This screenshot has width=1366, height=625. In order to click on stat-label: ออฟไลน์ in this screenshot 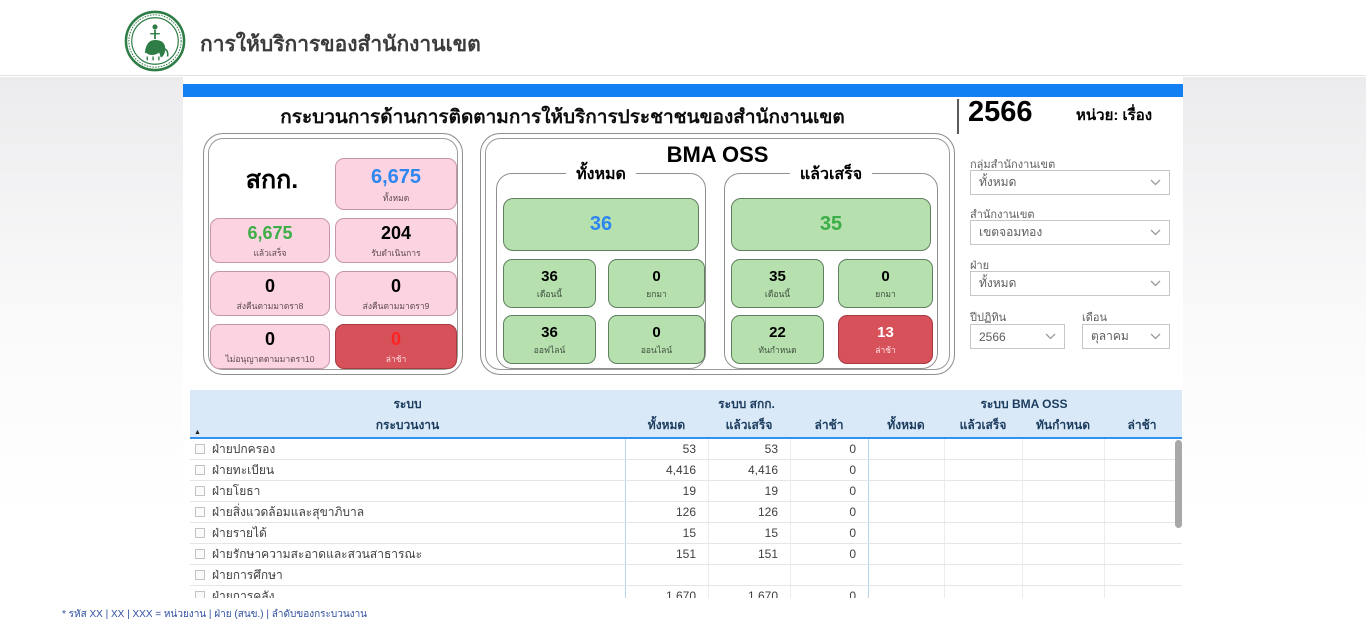, I will do `click(549, 350)`.